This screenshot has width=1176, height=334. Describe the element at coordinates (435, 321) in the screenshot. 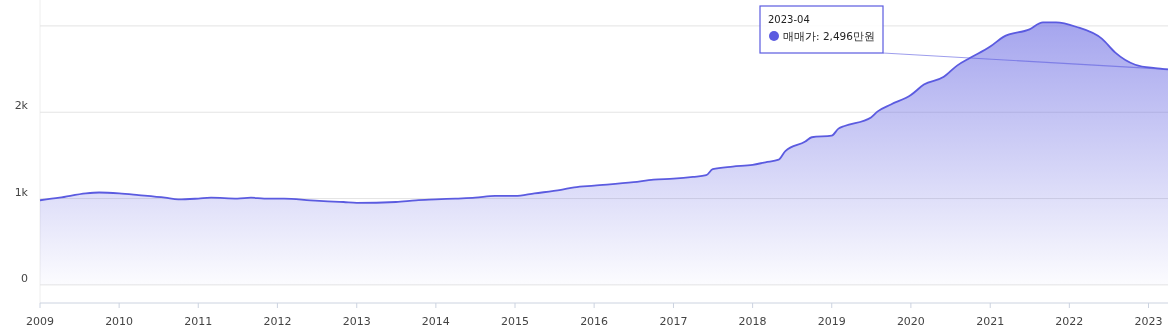

I see `x-tick-label: 2014` at that location.